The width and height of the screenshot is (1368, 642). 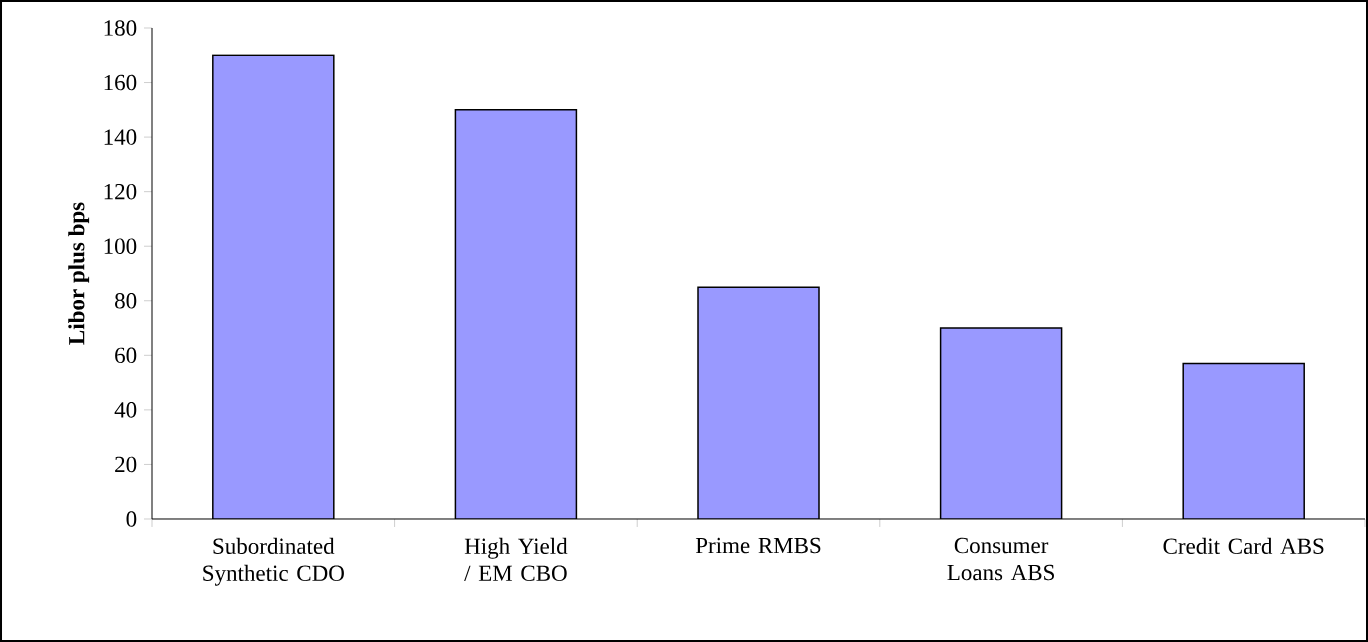 I want to click on y-tick-label: 180, so click(x=120, y=28).